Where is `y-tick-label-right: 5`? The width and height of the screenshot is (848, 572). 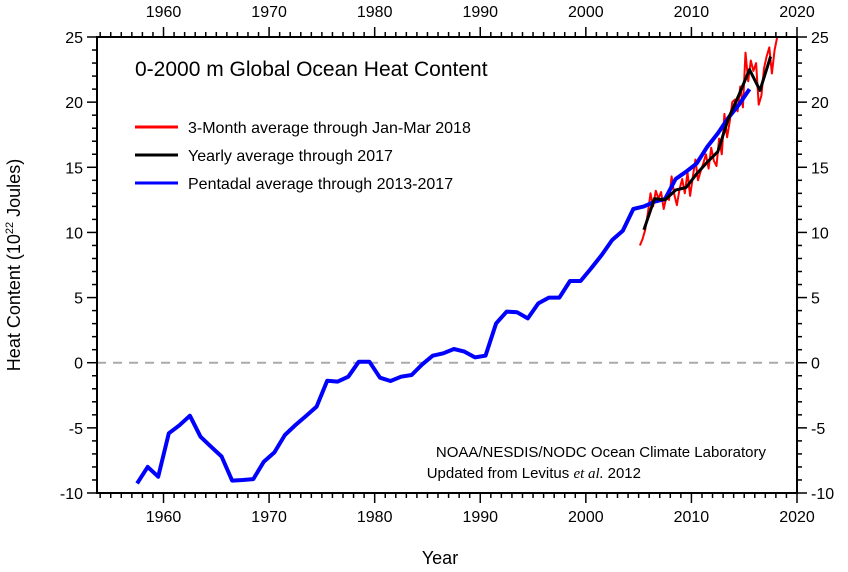 y-tick-label-right: 5 is located at coordinates (815, 299).